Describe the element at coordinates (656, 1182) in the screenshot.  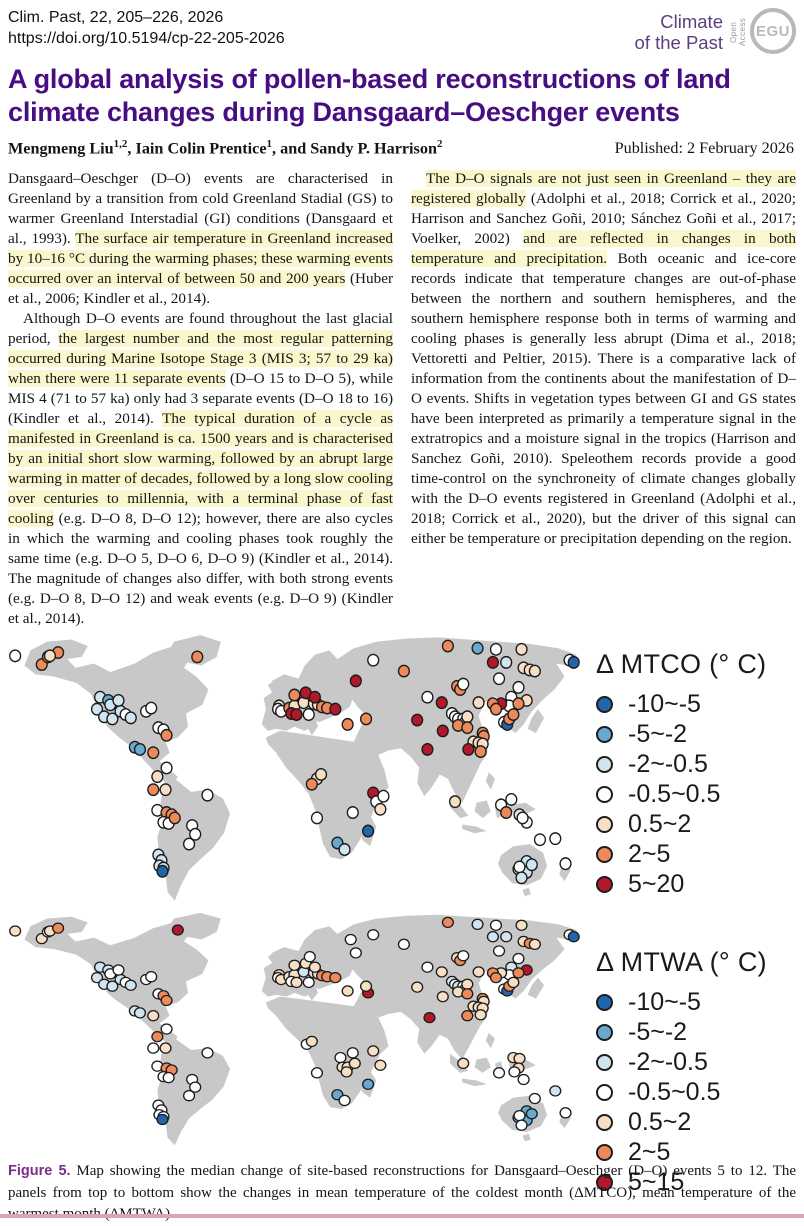
I see `legend-item-label: 5~15` at that location.